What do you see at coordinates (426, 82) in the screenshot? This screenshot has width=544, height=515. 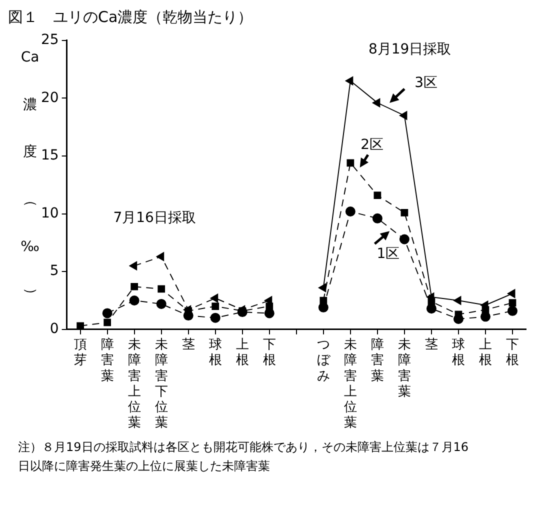 I see `annotation: 3区` at bounding box center [426, 82].